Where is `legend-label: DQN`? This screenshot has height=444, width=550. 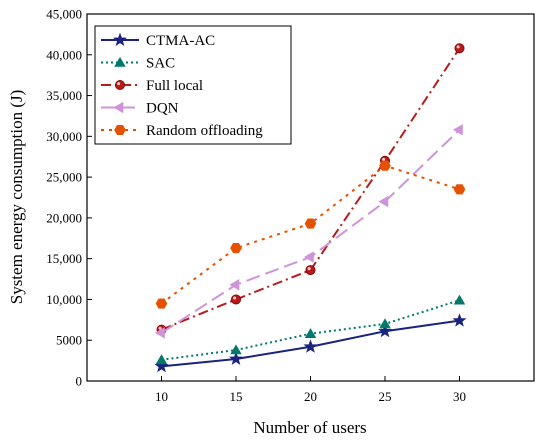 legend-label: DQN is located at coordinates (162, 109).